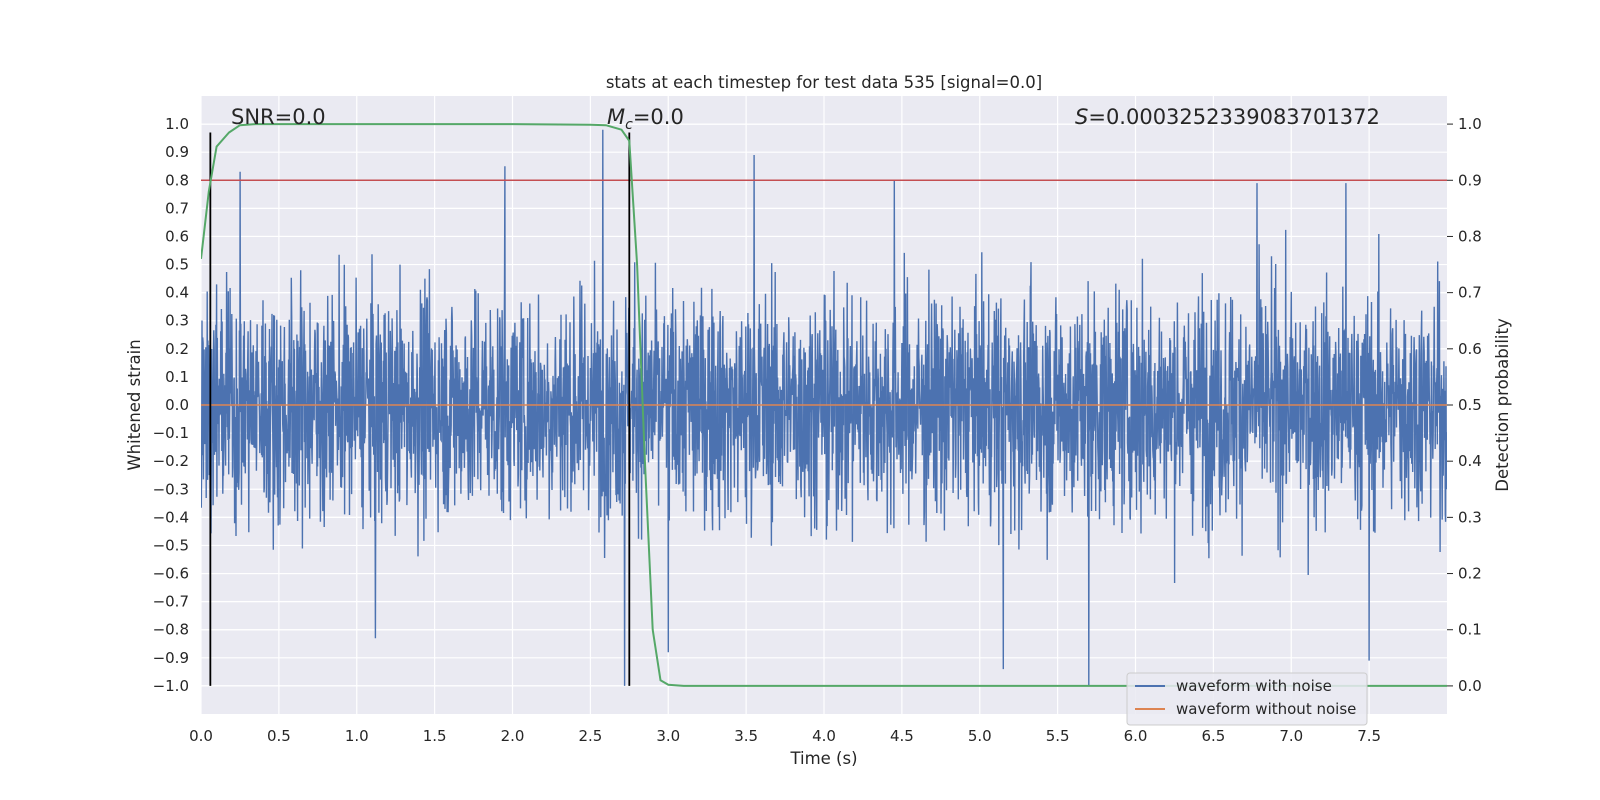 This screenshot has width=1600, height=800. Describe the element at coordinates (1470, 630) in the screenshot. I see `y-right-tick-label-9: 0.1` at that location.